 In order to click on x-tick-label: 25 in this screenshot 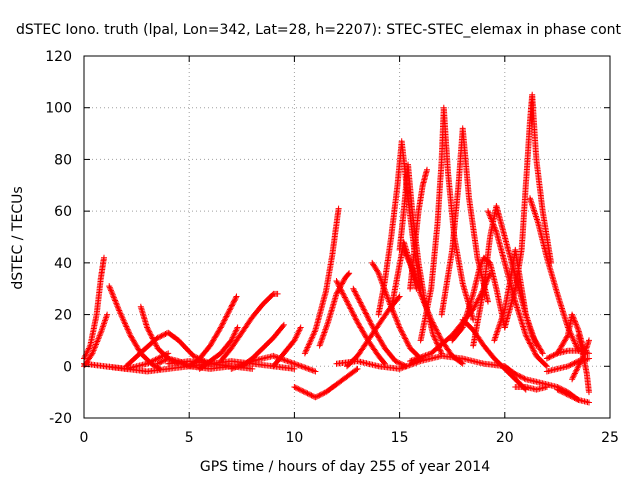, I will do `click(610, 438)`.